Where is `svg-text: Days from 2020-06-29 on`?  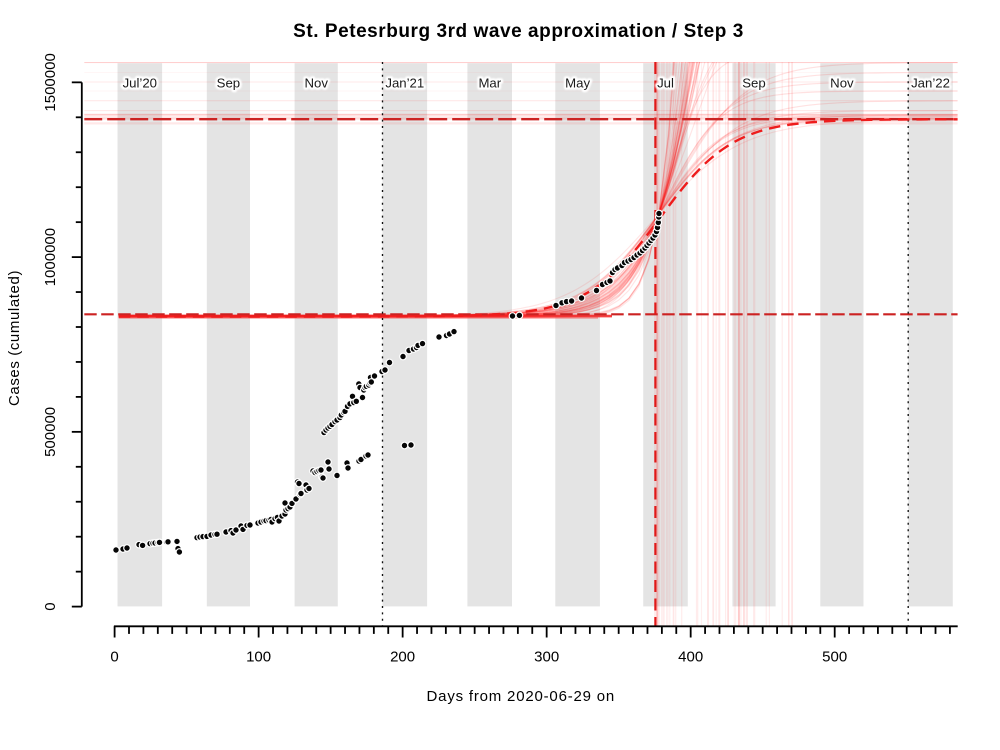 svg-text: Days from 2020-06-29 on is located at coordinates (521, 696).